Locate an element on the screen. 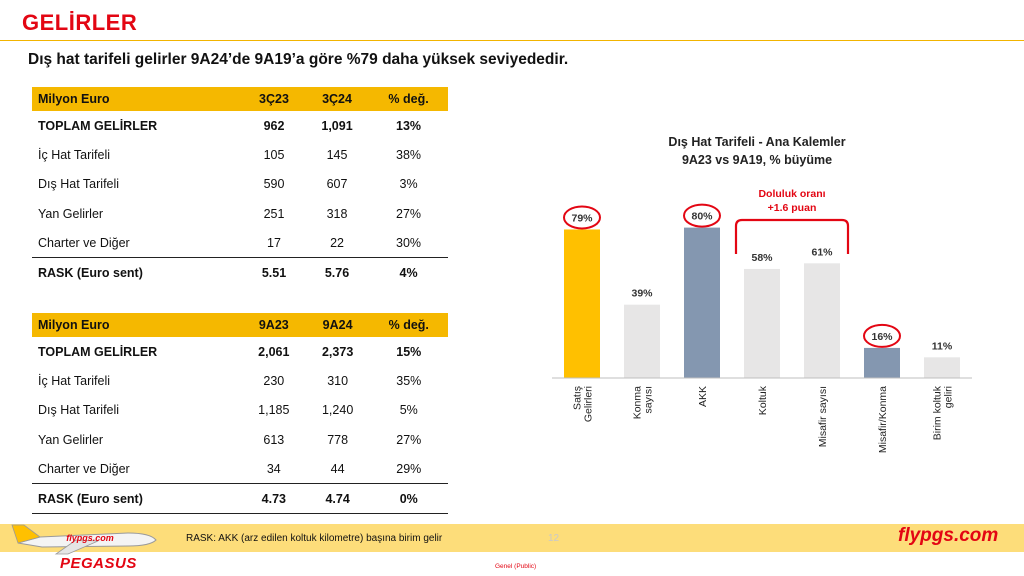  row-change: 15% is located at coordinates (409, 351).